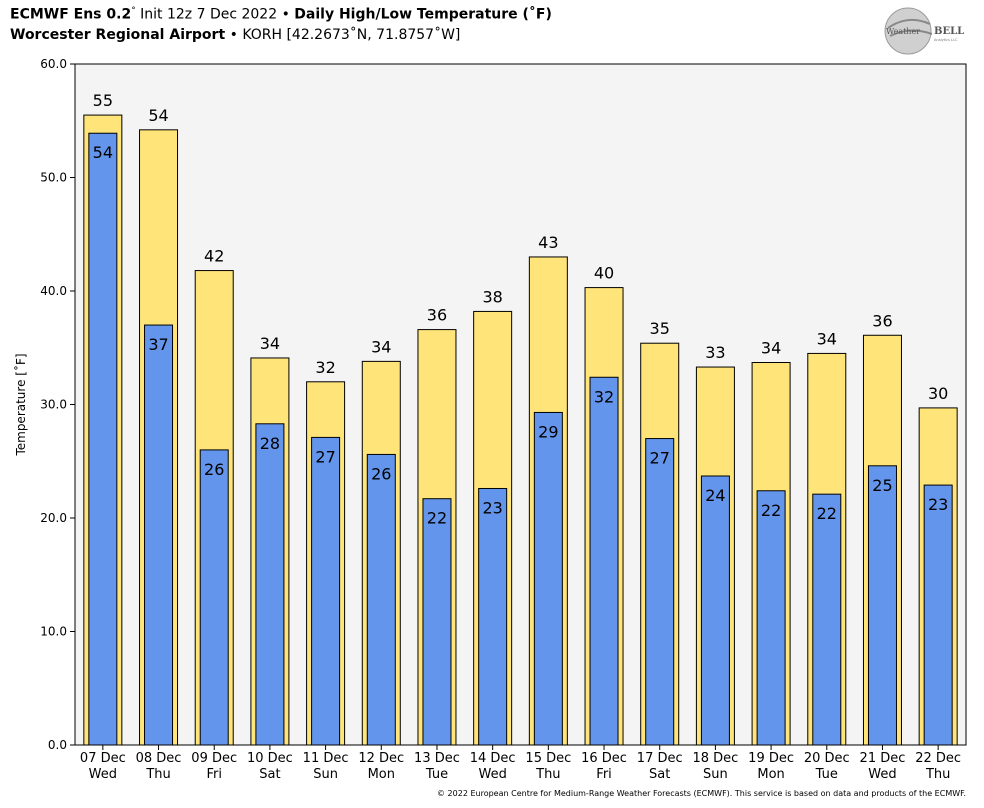  Describe the element at coordinates (53, 178) in the screenshot. I see `y-tick-label: 50.0` at that location.